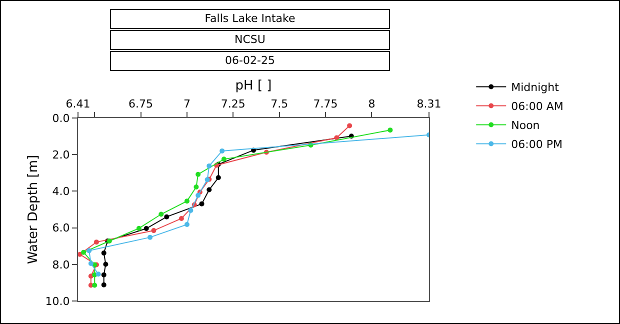  I want to click on x-tick-label: 8, so click(372, 104).